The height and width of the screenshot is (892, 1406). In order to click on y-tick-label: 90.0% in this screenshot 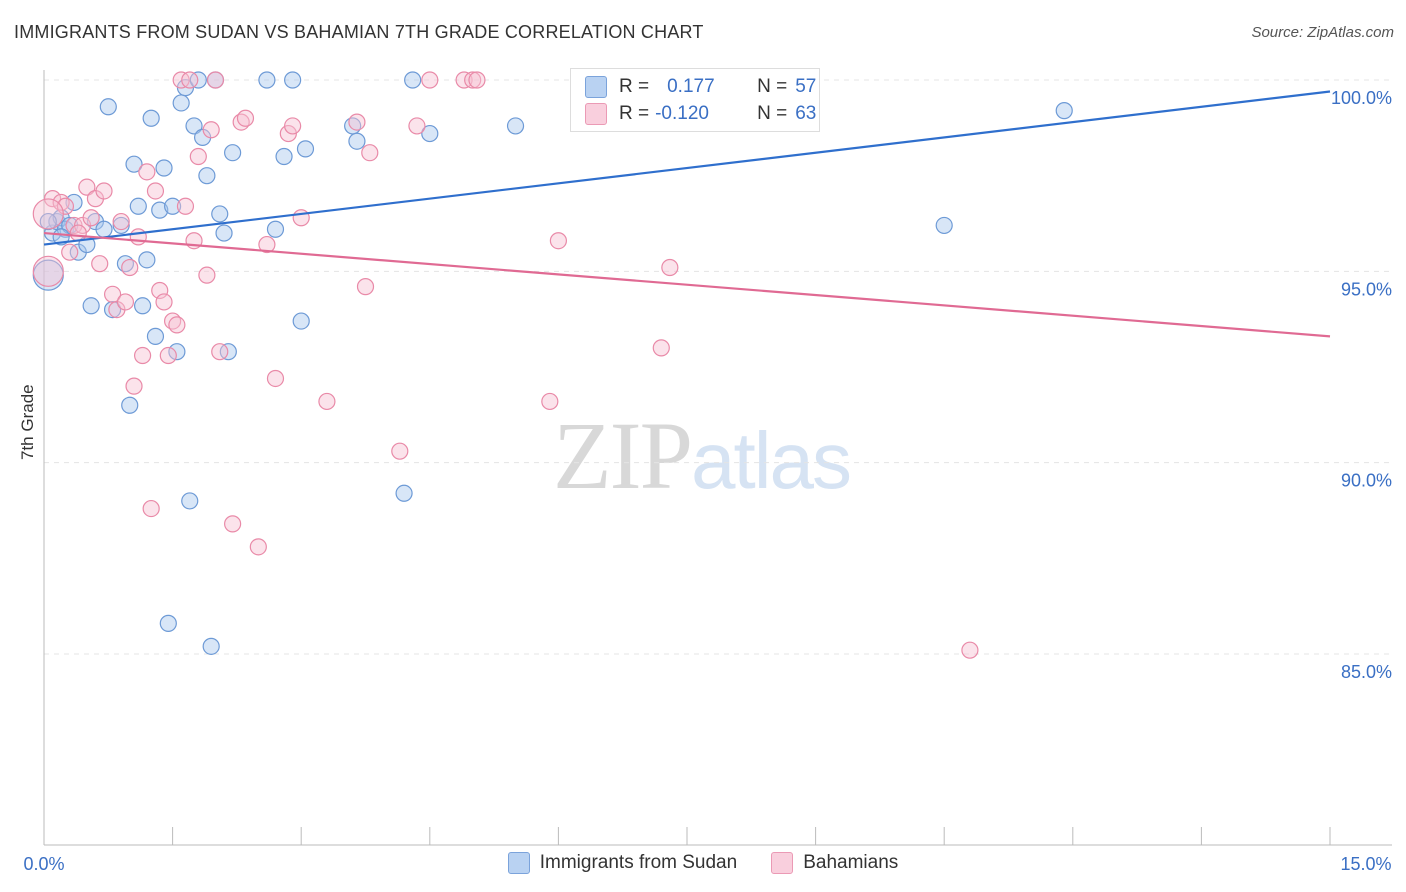, I will do `click(1366, 481)`.